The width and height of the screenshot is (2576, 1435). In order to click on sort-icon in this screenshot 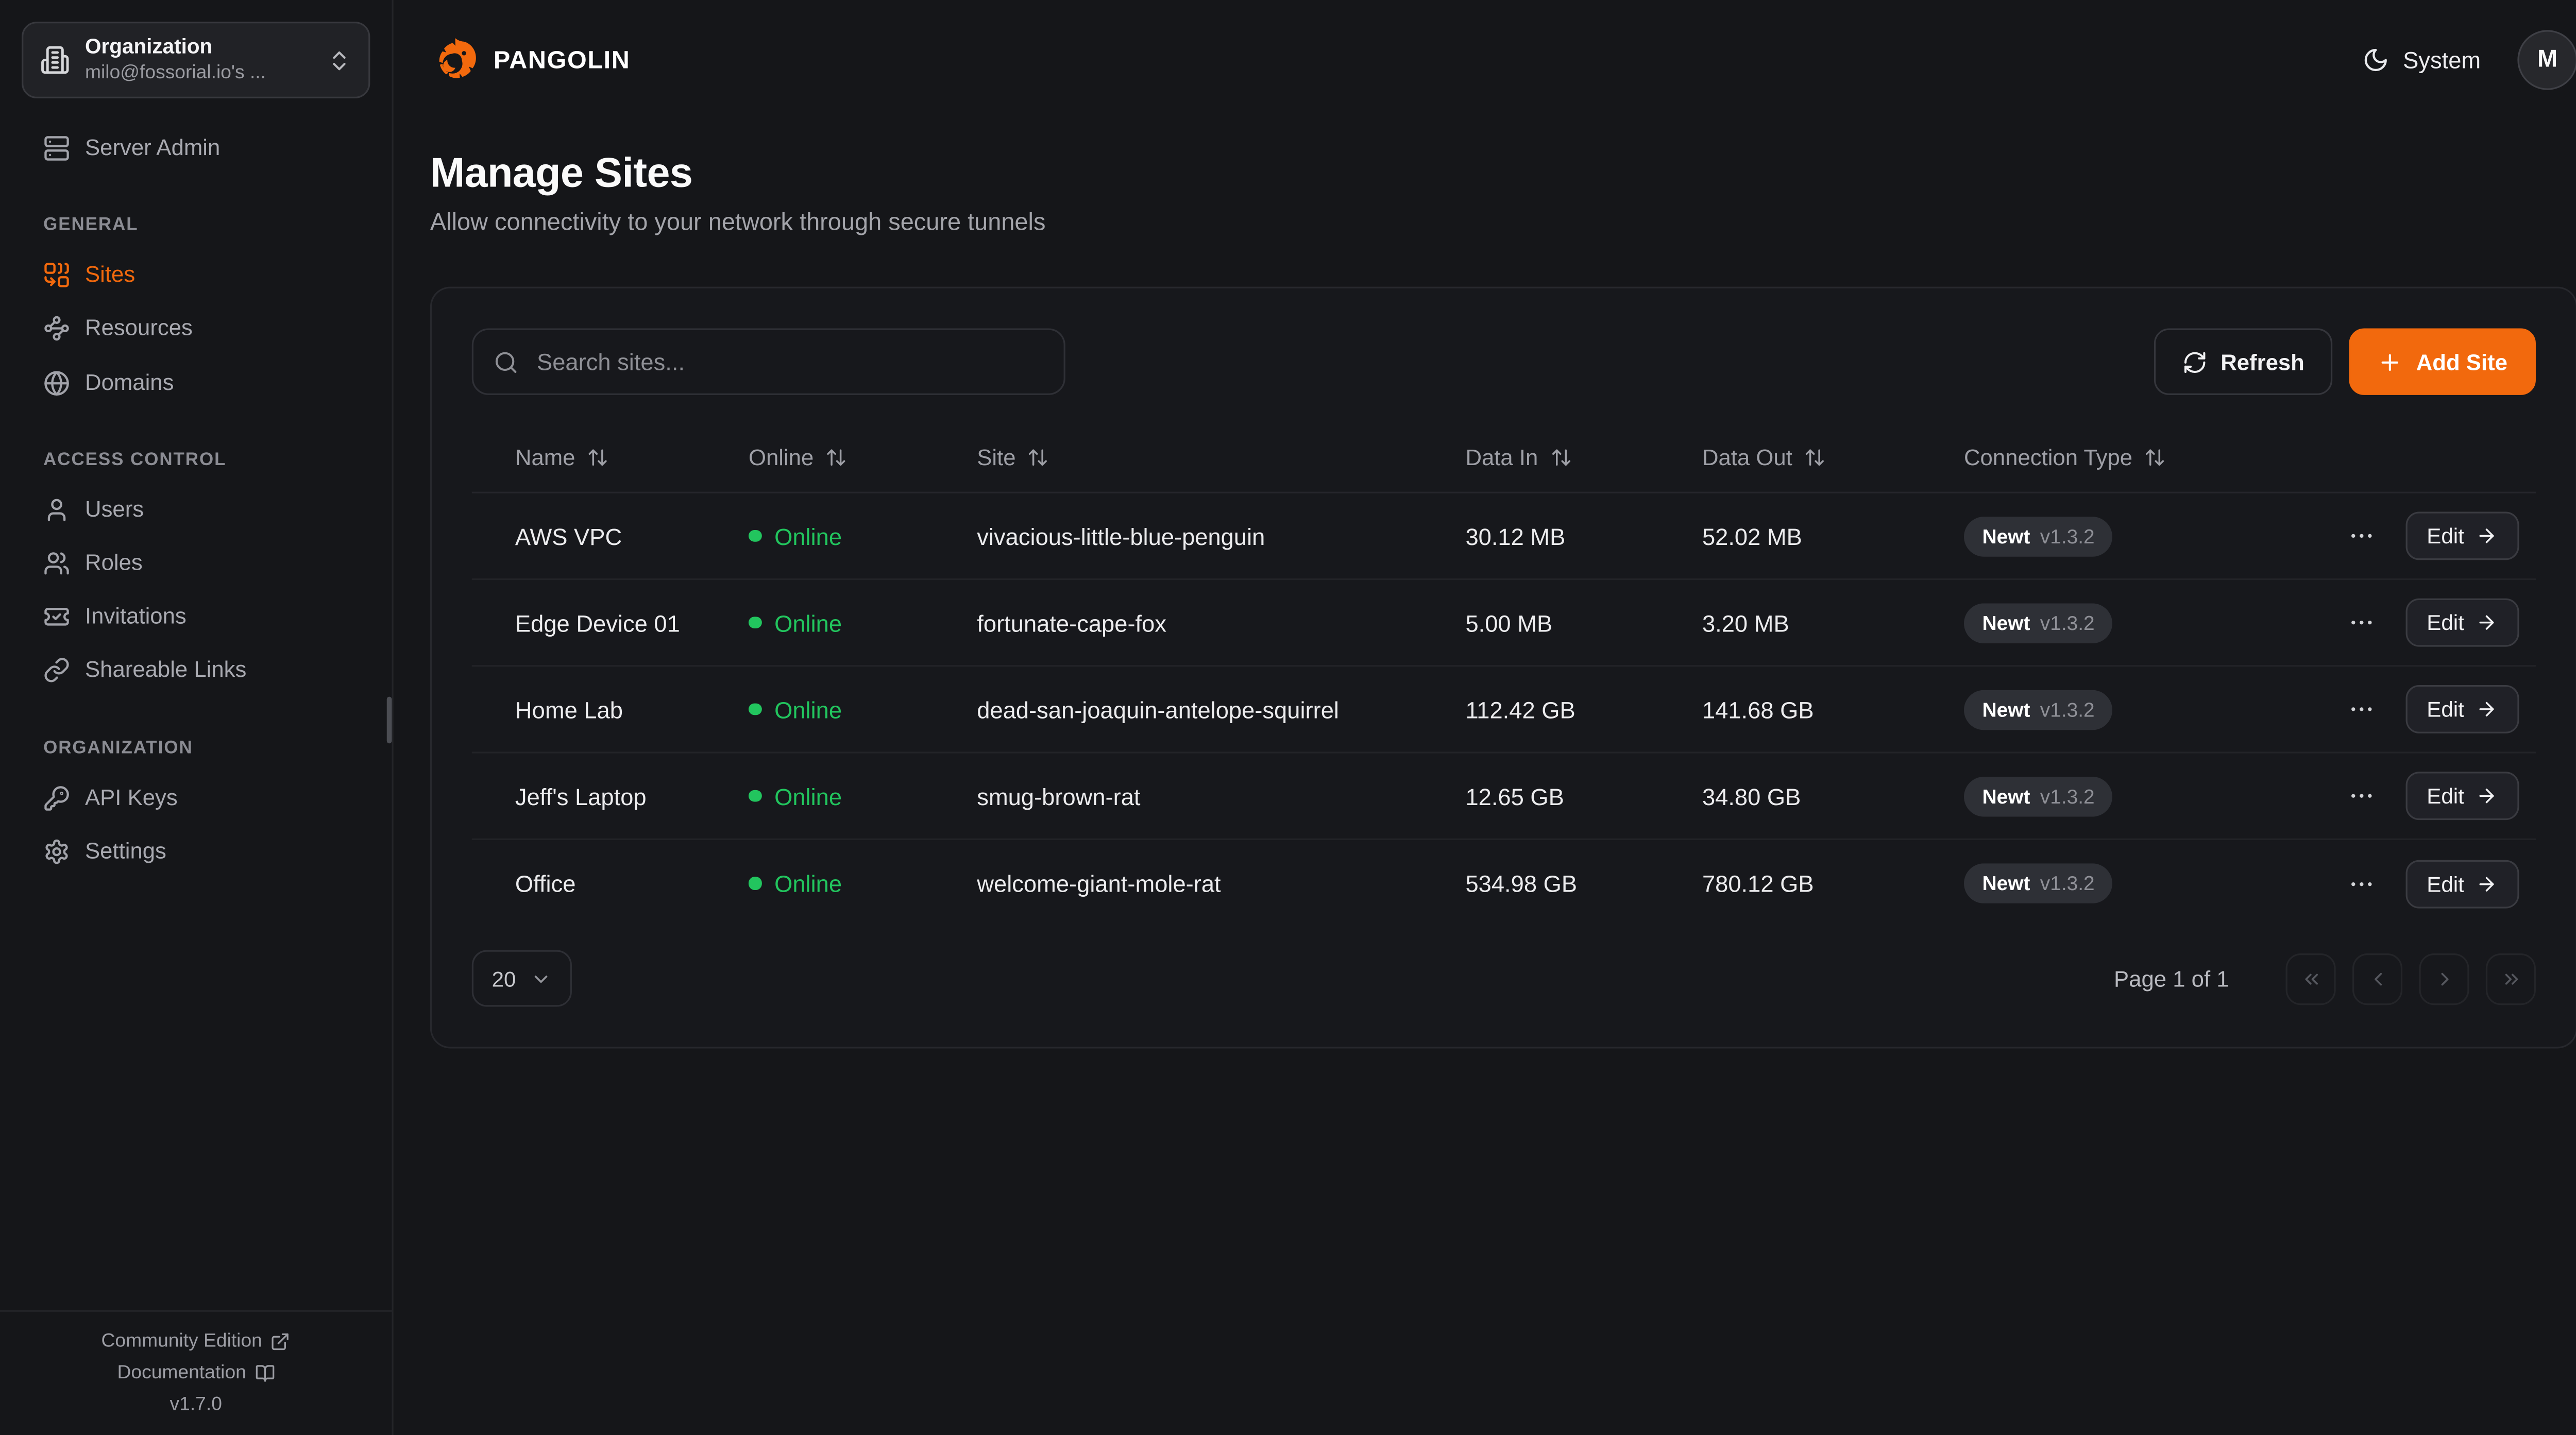, I will do `click(597, 457)`.